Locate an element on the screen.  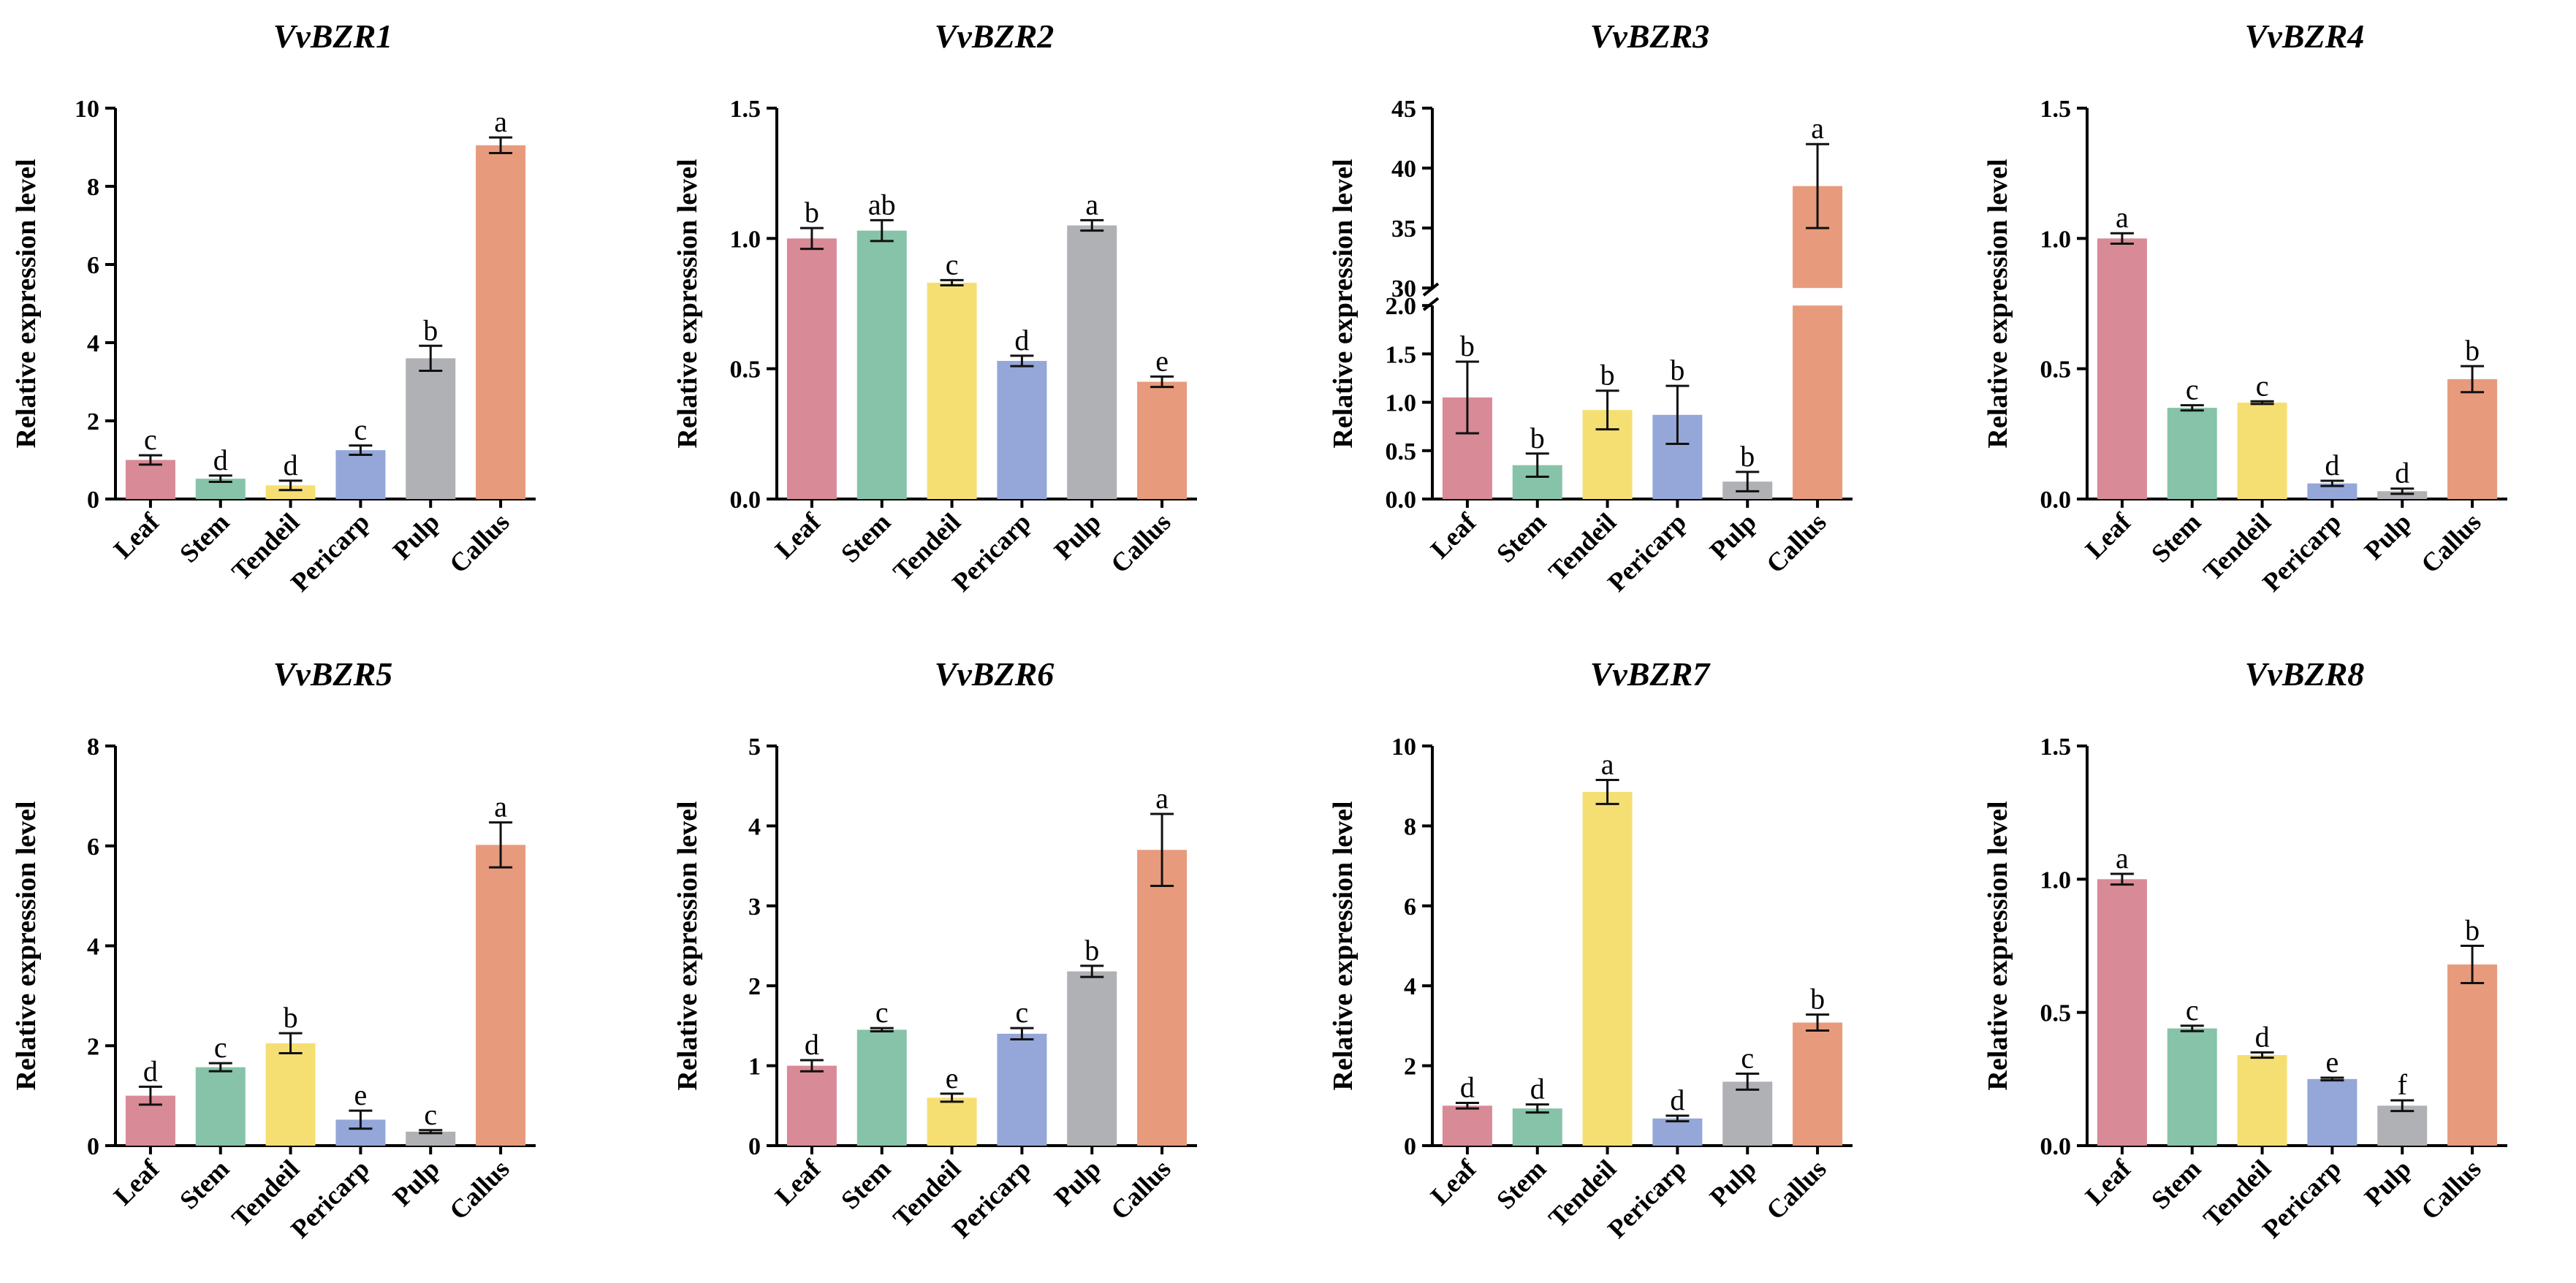
significance-letter: ab is located at coordinates (882, 204).